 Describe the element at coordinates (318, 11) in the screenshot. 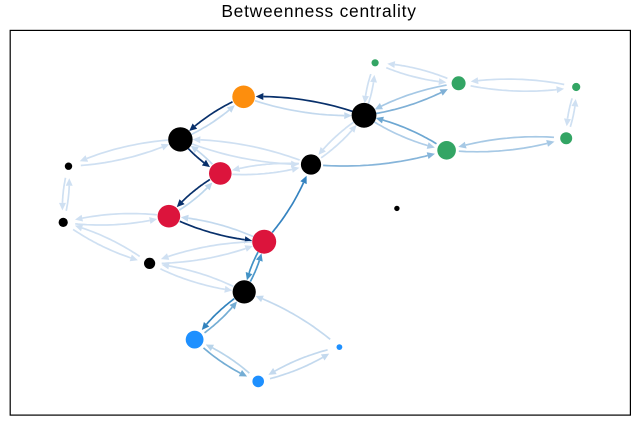

I see `svg-text: Betweenness centrality` at that location.